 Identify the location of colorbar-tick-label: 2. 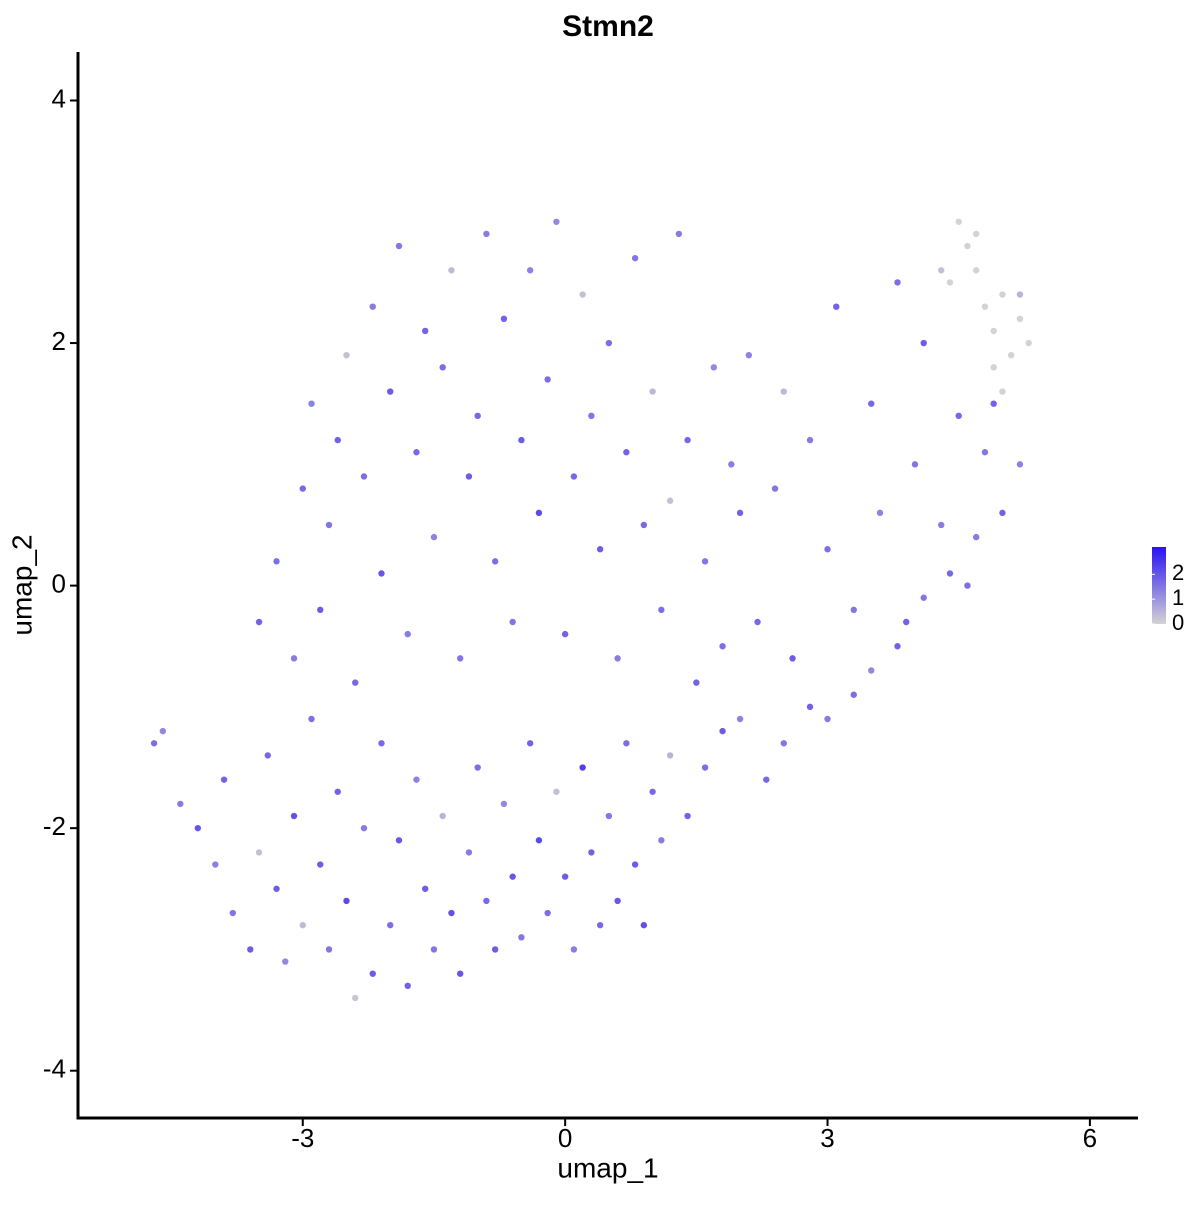
(1178, 572).